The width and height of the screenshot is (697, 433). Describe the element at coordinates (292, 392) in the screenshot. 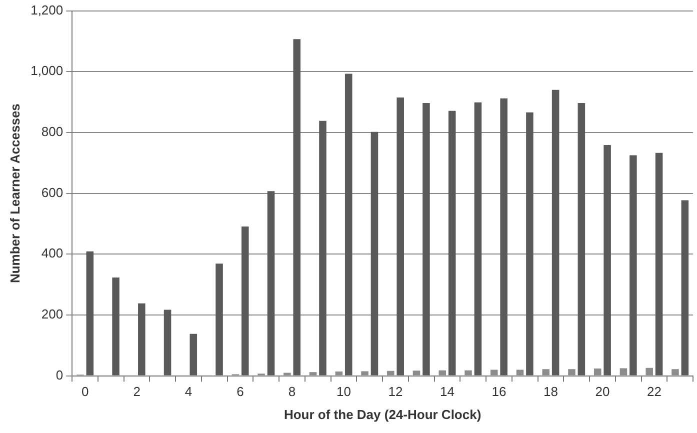

I see `x-tick-label: 8` at that location.